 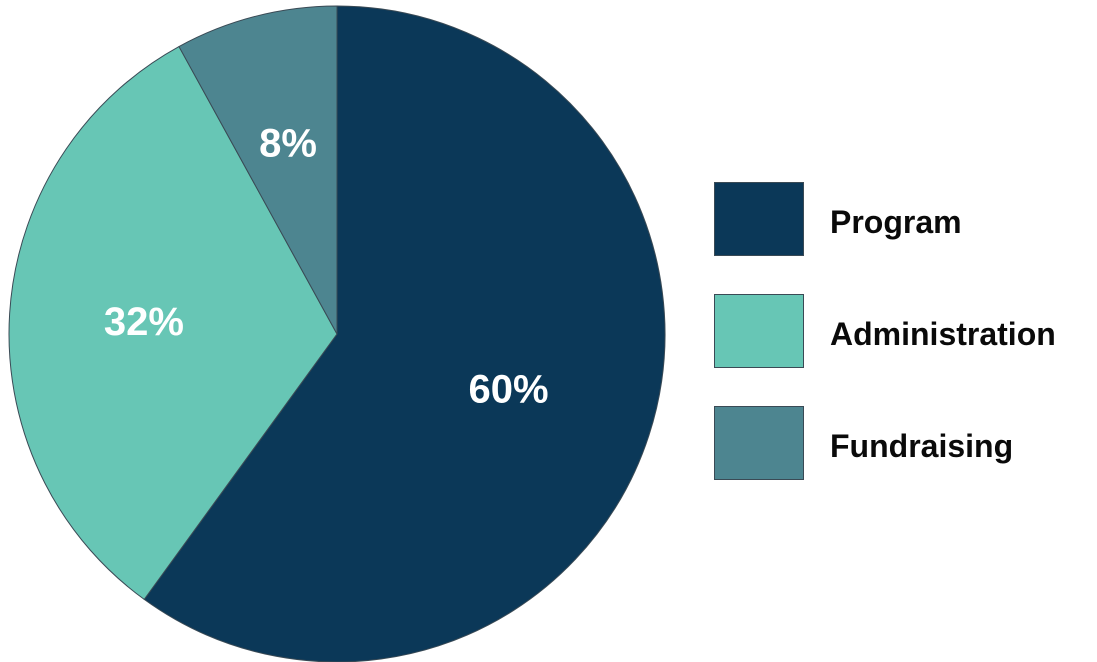 What do you see at coordinates (759, 331) in the screenshot?
I see `legend-swatch-administration` at bounding box center [759, 331].